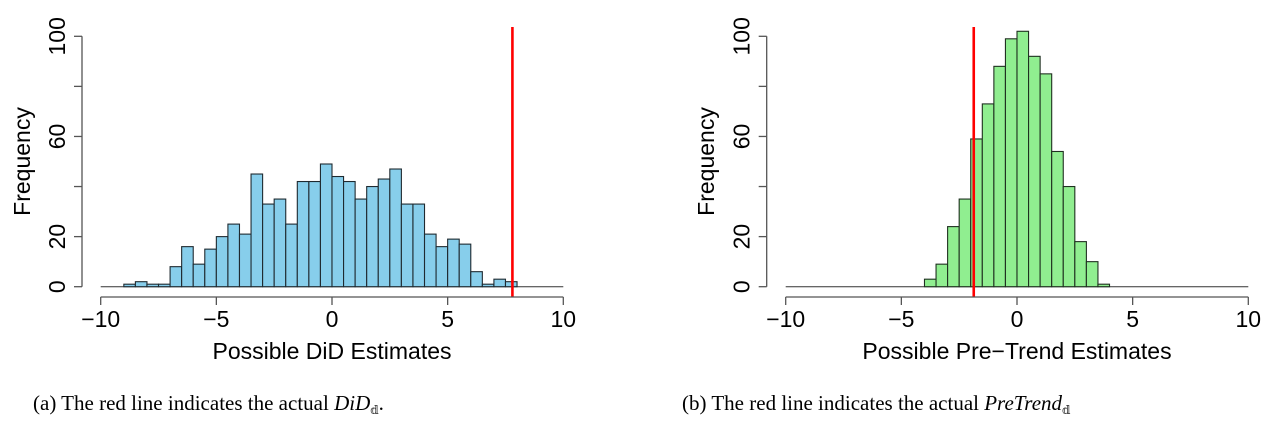  I want to click on caption-b-text: (b) The red line indicates the actual, so click(833, 403).